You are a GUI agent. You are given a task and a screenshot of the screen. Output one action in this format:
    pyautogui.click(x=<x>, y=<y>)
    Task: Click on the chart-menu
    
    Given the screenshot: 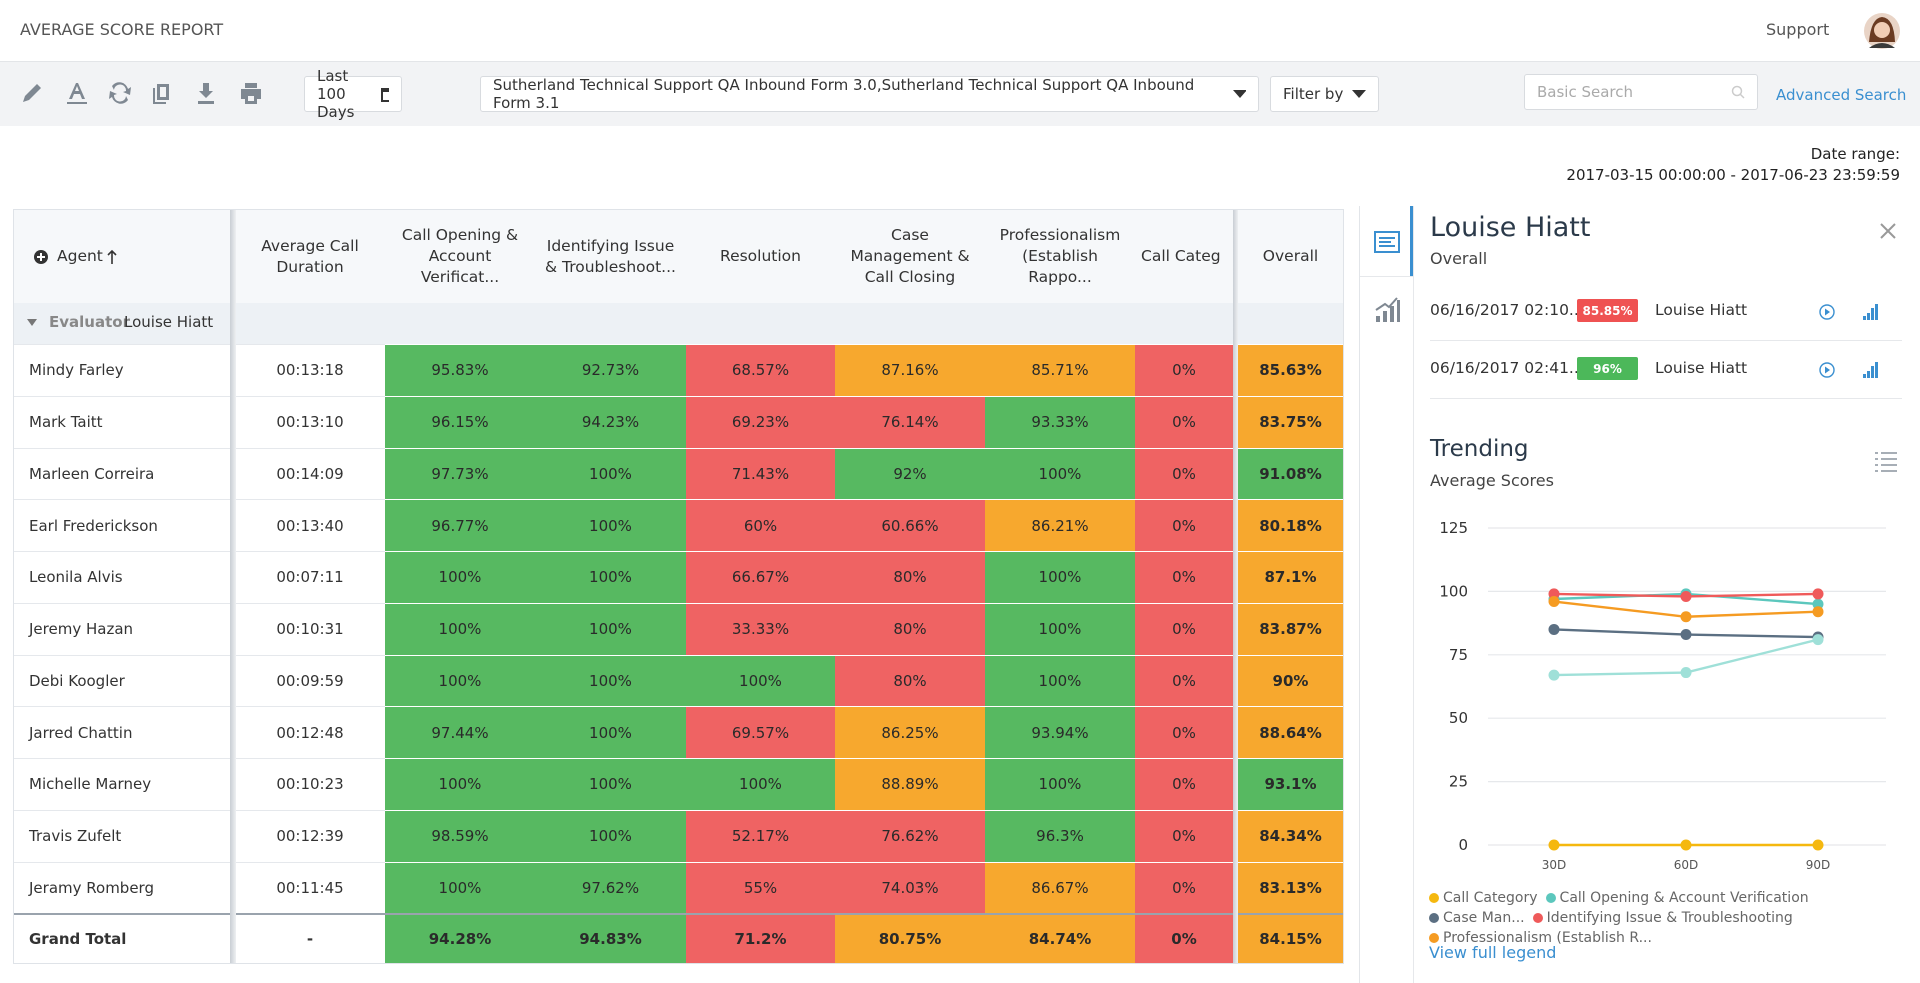 What is the action you would take?
    pyautogui.click(x=1886, y=461)
    